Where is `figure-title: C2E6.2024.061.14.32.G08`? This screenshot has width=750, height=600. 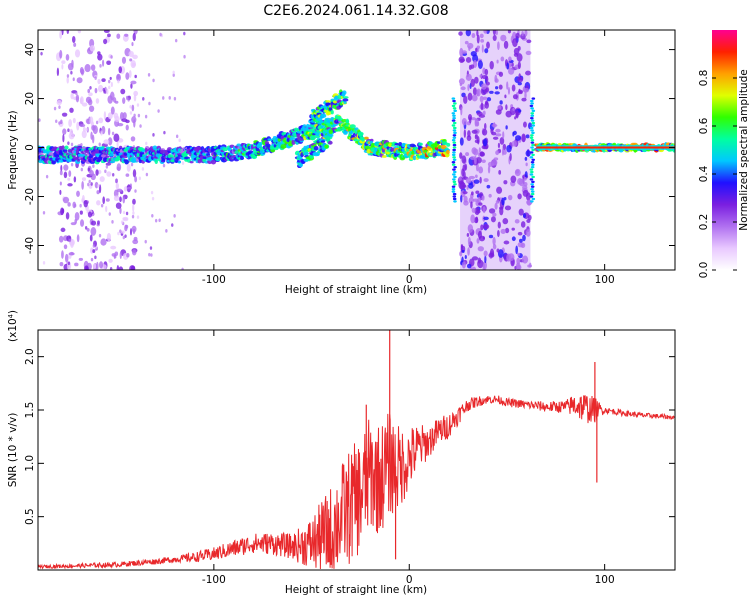
figure-title: C2E6.2024.061.14.32.G08 is located at coordinates (355, 11).